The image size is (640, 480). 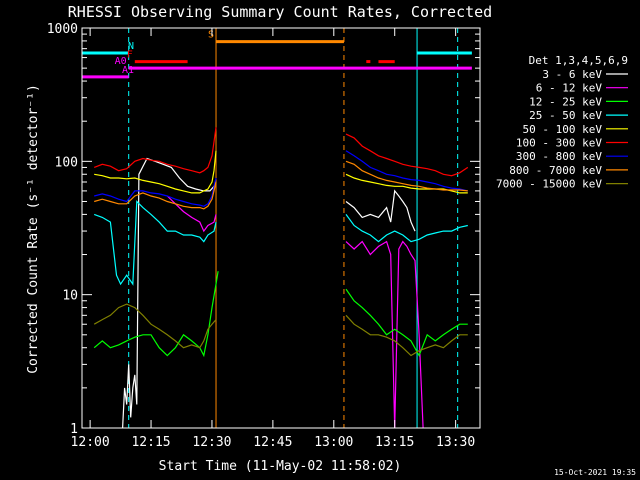 I want to click on y-tick-label-0: 1, so click(x=74, y=429).